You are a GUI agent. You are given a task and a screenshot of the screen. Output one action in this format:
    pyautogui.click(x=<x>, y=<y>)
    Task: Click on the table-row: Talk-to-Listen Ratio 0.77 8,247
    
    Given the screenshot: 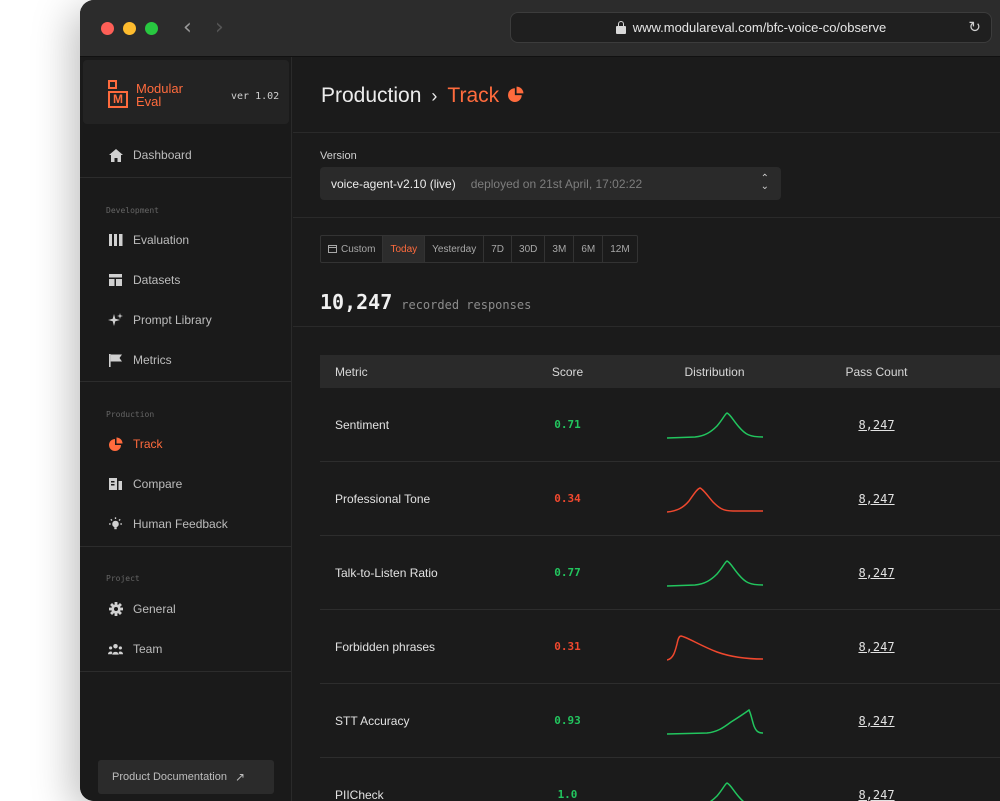 What is the action you would take?
    pyautogui.click(x=660, y=573)
    